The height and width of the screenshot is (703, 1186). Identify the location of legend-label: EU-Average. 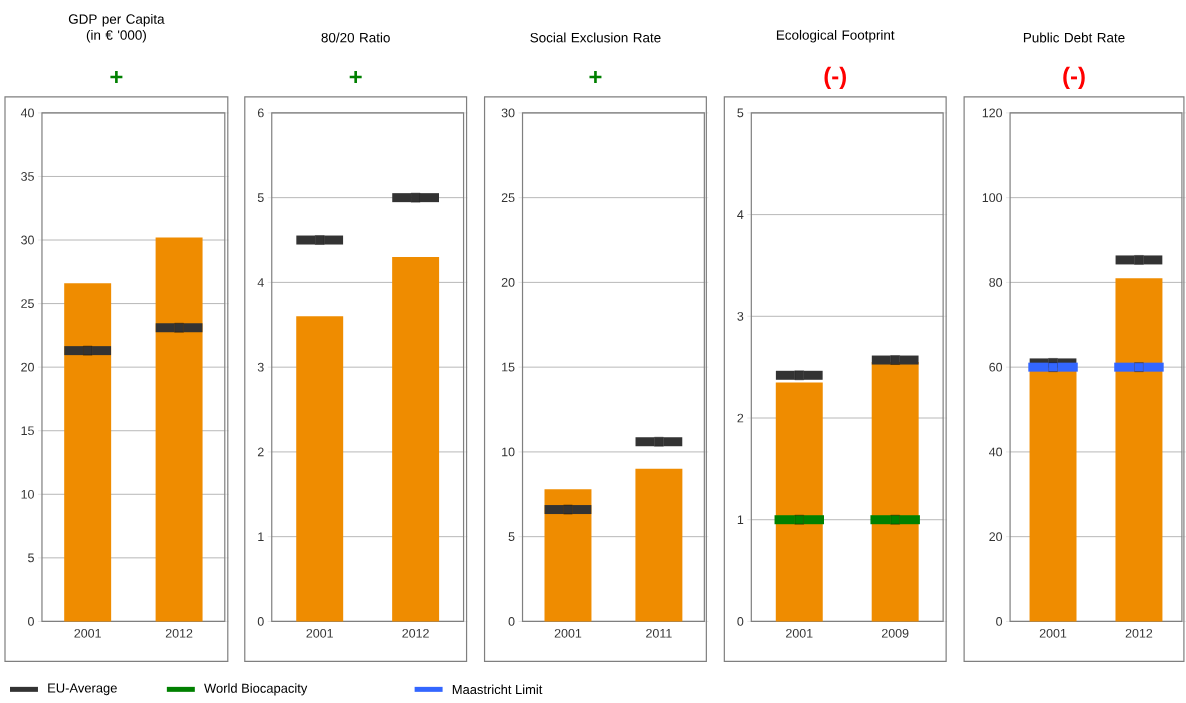
(82, 689).